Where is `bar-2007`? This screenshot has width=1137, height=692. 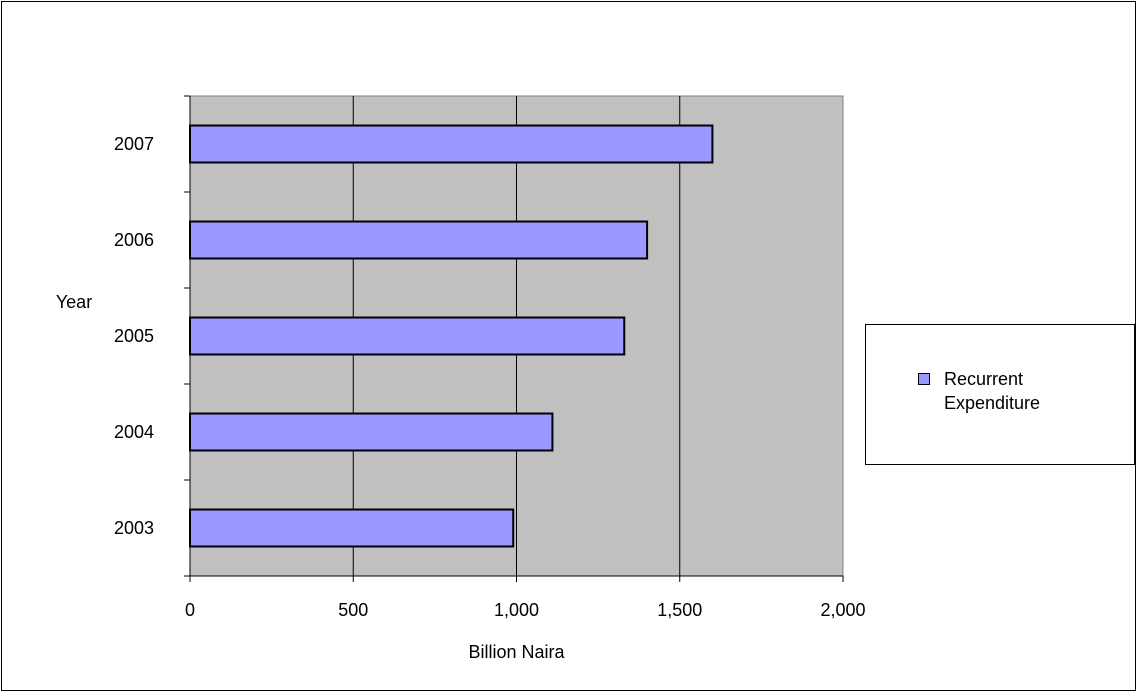 bar-2007 is located at coordinates (451, 144).